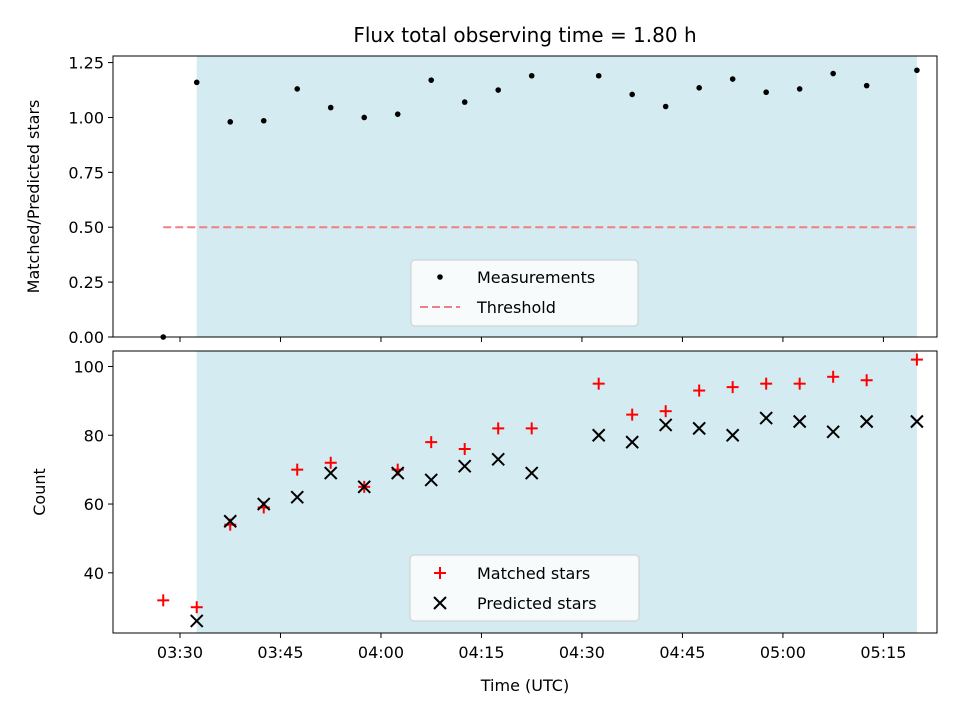 This screenshot has width=960, height=724. What do you see at coordinates (86, 117) in the screenshot?
I see `top-y-tick-label: 1.00` at bounding box center [86, 117].